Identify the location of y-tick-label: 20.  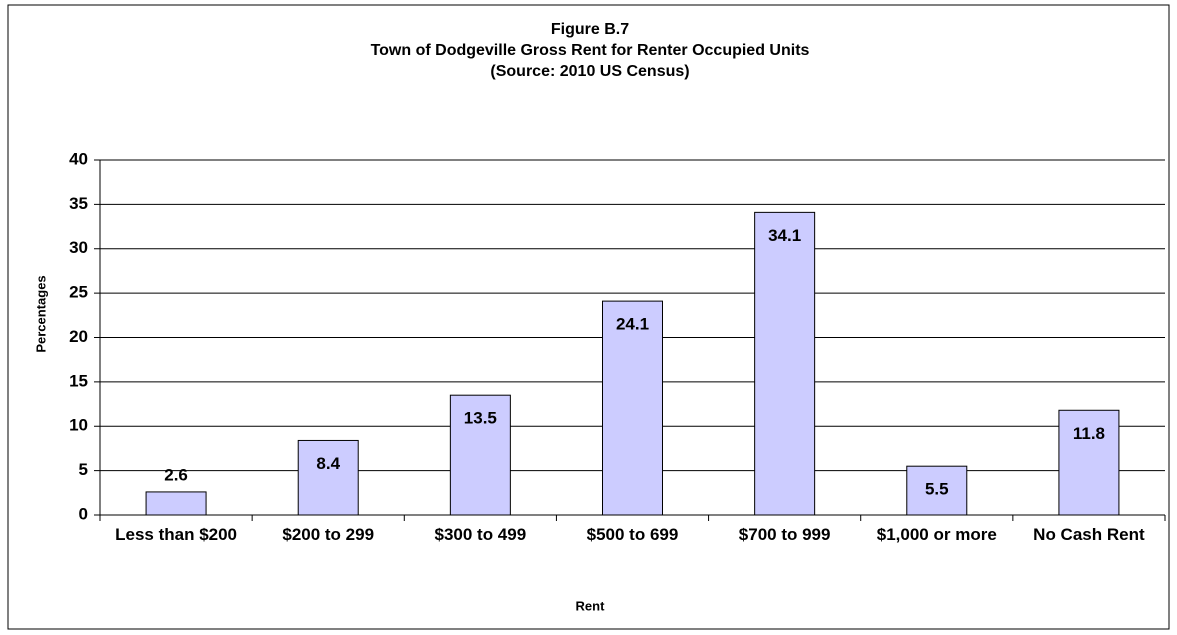
(78, 336).